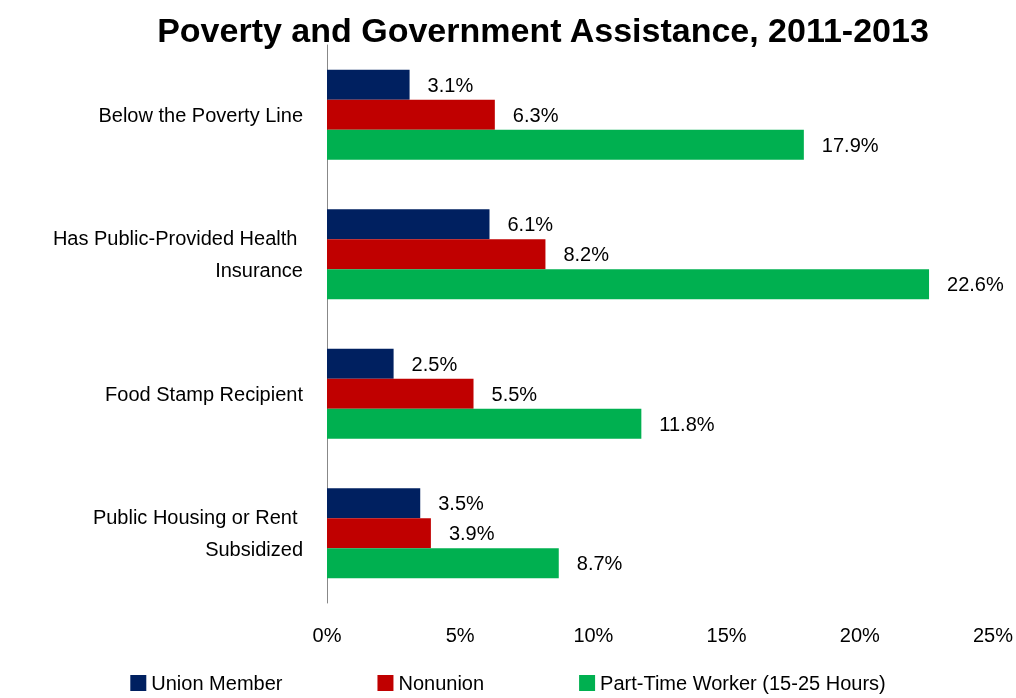 The height and width of the screenshot is (698, 1016). Describe the element at coordinates (200, 114) in the screenshot. I see `y-tick-label: Below the Poverty Line` at that location.